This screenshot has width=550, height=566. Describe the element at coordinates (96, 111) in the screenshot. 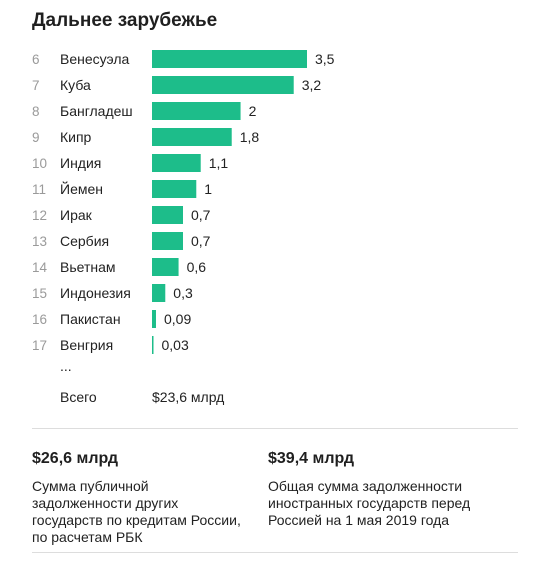

I see `category-label: Бангладеш` at that location.